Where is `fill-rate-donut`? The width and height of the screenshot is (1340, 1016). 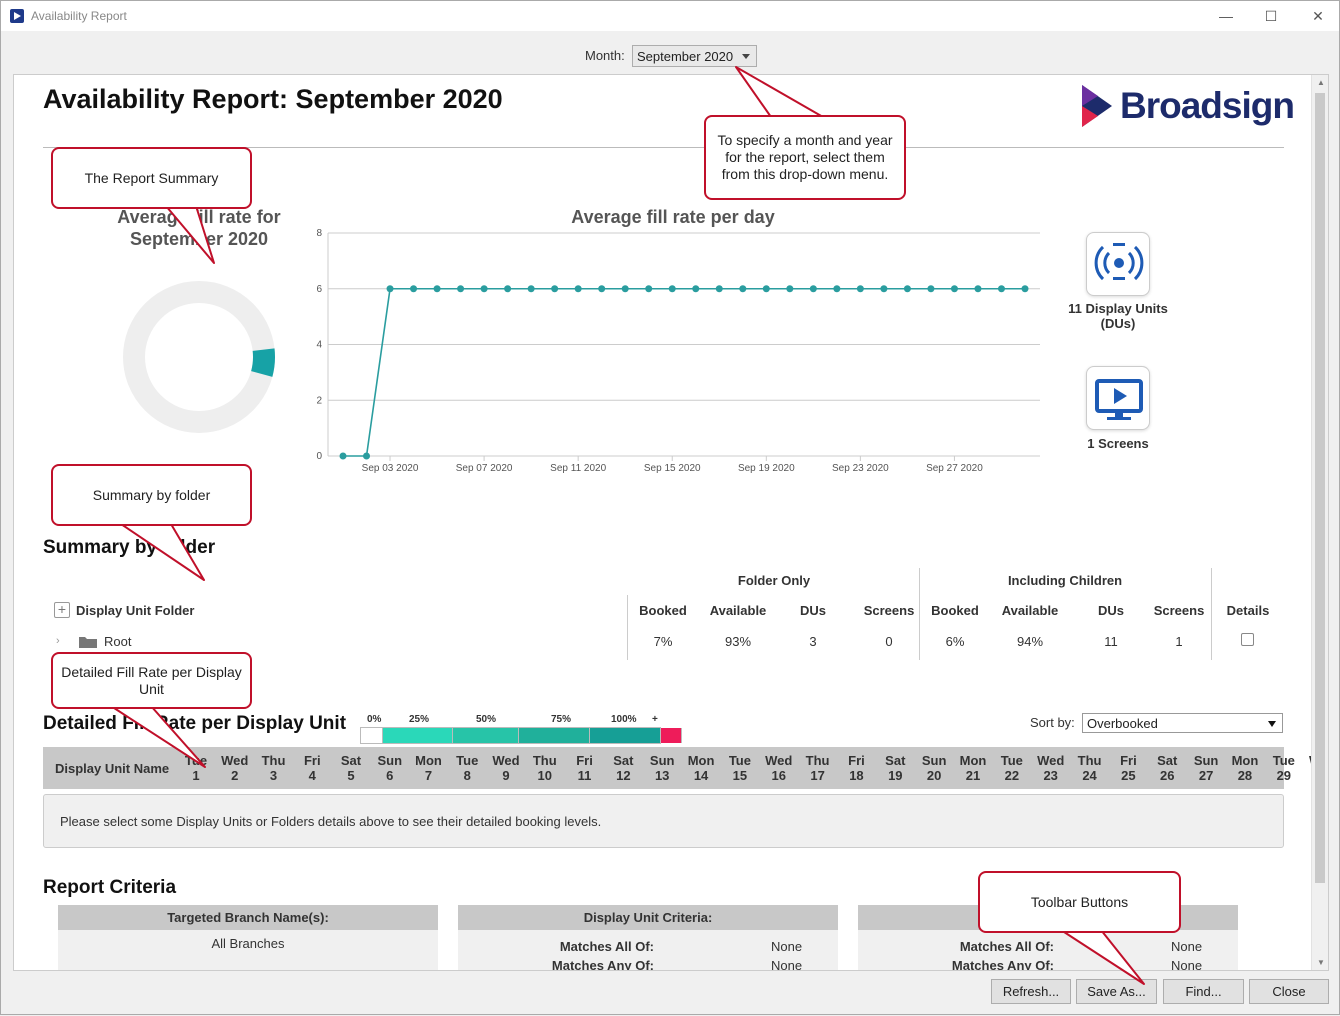
fill-rate-donut is located at coordinates (199, 357).